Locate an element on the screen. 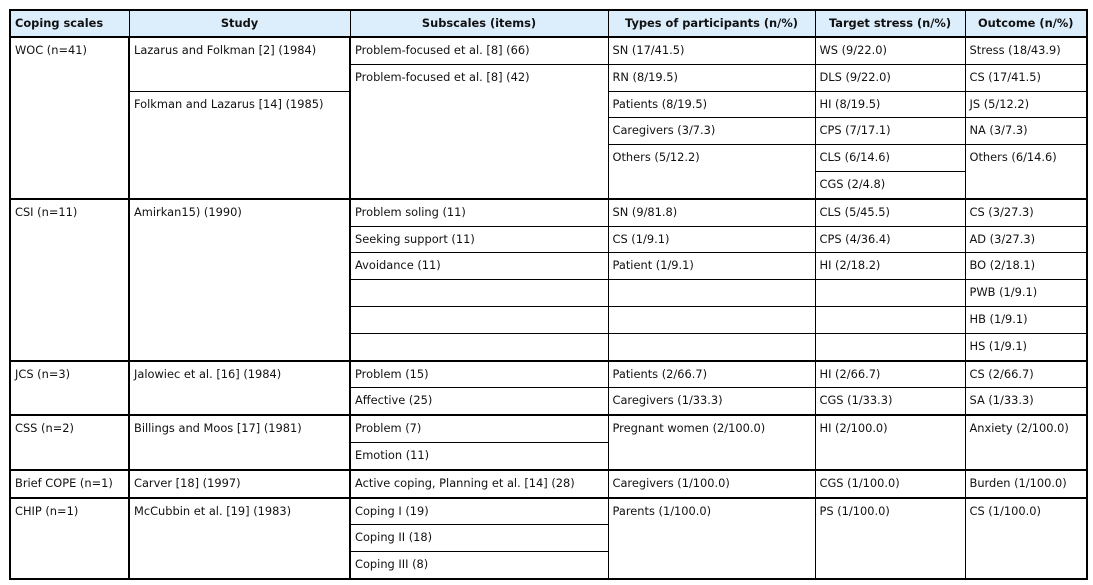  cell-target: PS (1/100.0) is located at coordinates (890, 538).